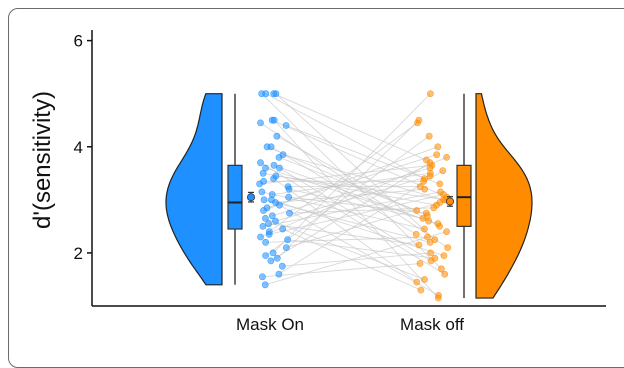  What do you see at coordinates (78, 253) in the screenshot?
I see `y-tick-label: 2` at bounding box center [78, 253].